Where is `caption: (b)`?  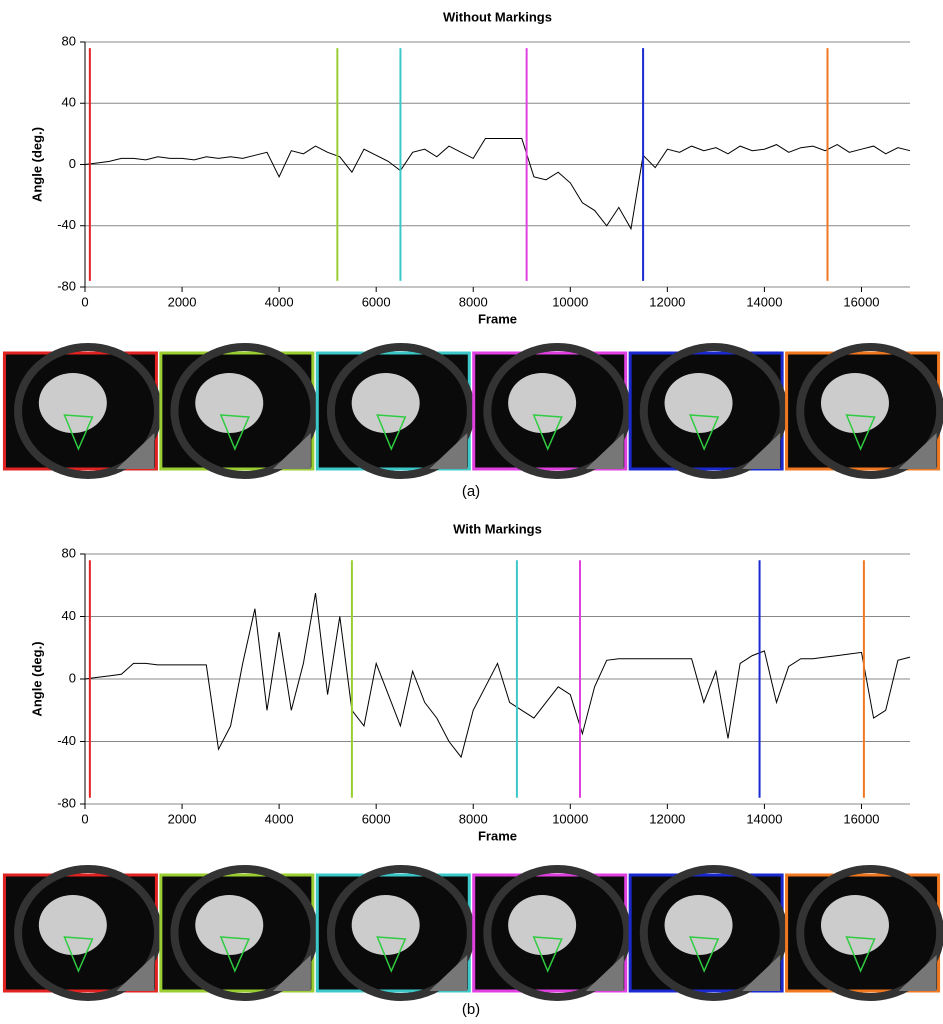
caption: (b) is located at coordinates (471, 1009).